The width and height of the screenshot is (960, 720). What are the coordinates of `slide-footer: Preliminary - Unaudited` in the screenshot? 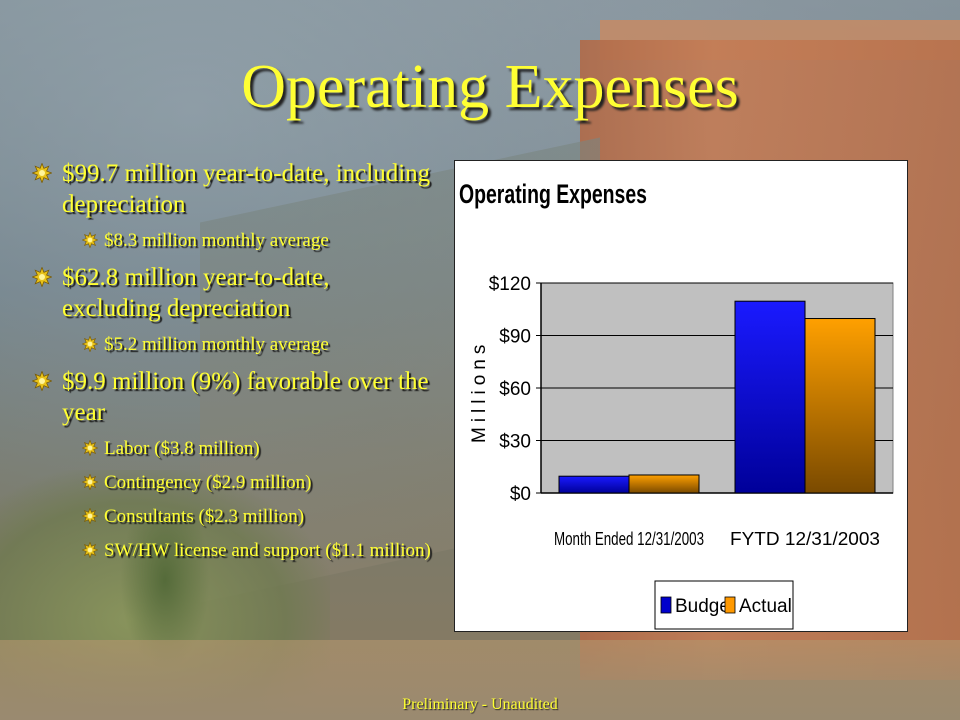 It's located at (480, 704).